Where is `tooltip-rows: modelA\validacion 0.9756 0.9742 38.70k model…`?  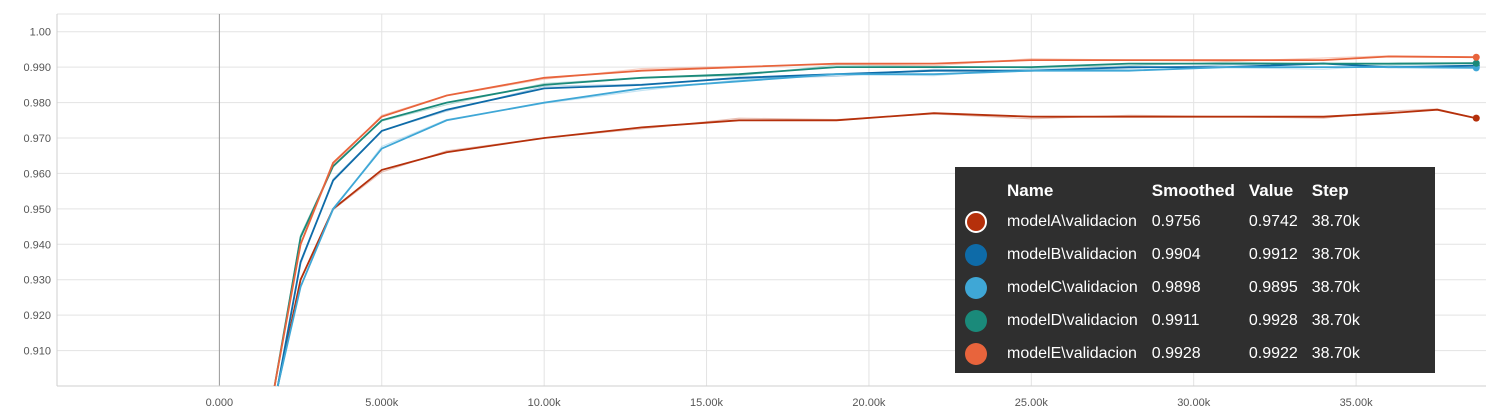 tooltip-rows: modelA\validacion 0.9756 0.9742 38.70k model… is located at coordinates (1169, 287).